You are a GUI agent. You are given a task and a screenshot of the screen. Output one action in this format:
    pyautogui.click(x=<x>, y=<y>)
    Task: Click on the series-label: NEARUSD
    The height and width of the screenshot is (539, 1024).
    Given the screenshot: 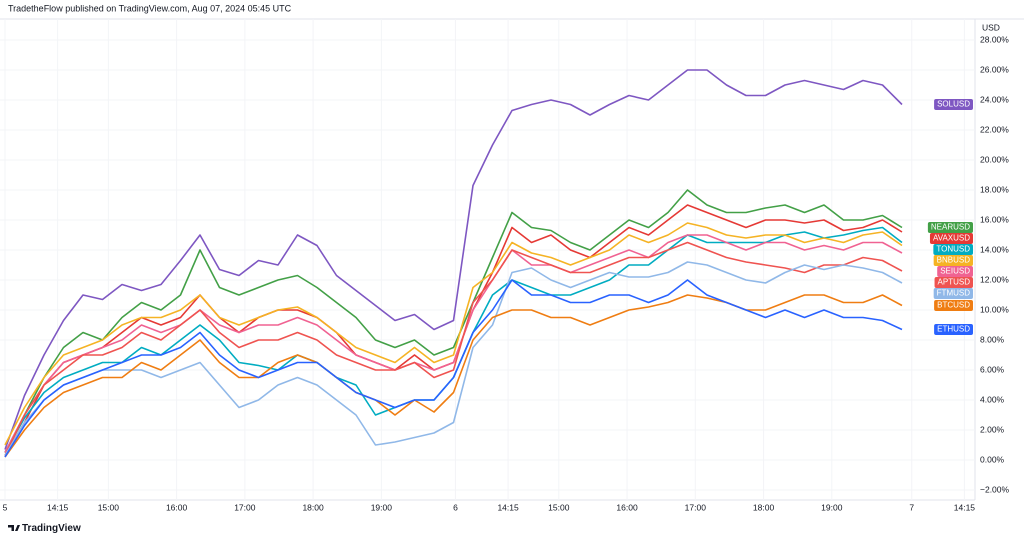 What is the action you would take?
    pyautogui.click(x=950, y=227)
    